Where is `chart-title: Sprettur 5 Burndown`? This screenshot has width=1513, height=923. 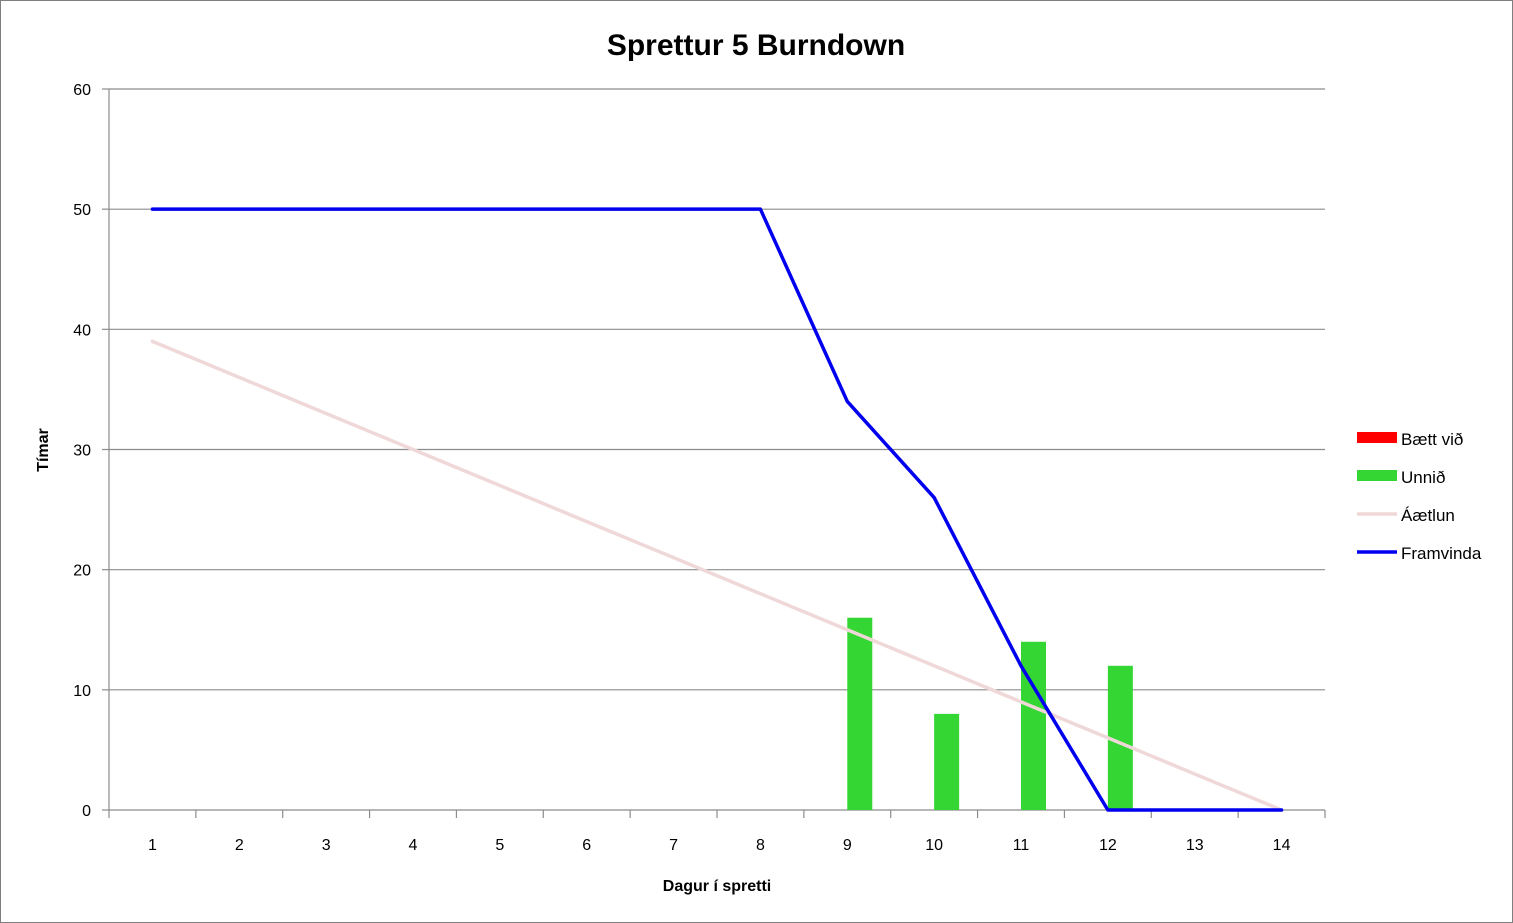 chart-title: Sprettur 5 Burndown is located at coordinates (756, 45).